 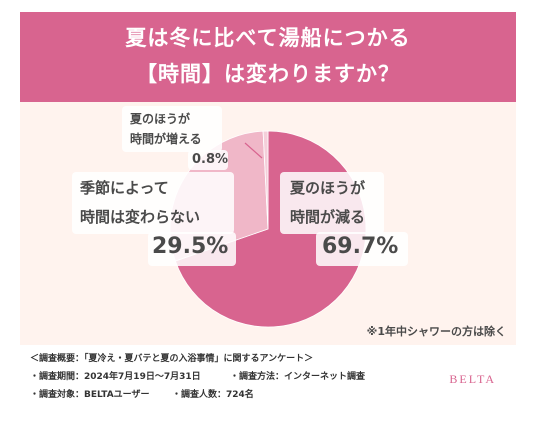 I want to click on footnote: ※1年中シャワーの方は除く, so click(x=436, y=331).